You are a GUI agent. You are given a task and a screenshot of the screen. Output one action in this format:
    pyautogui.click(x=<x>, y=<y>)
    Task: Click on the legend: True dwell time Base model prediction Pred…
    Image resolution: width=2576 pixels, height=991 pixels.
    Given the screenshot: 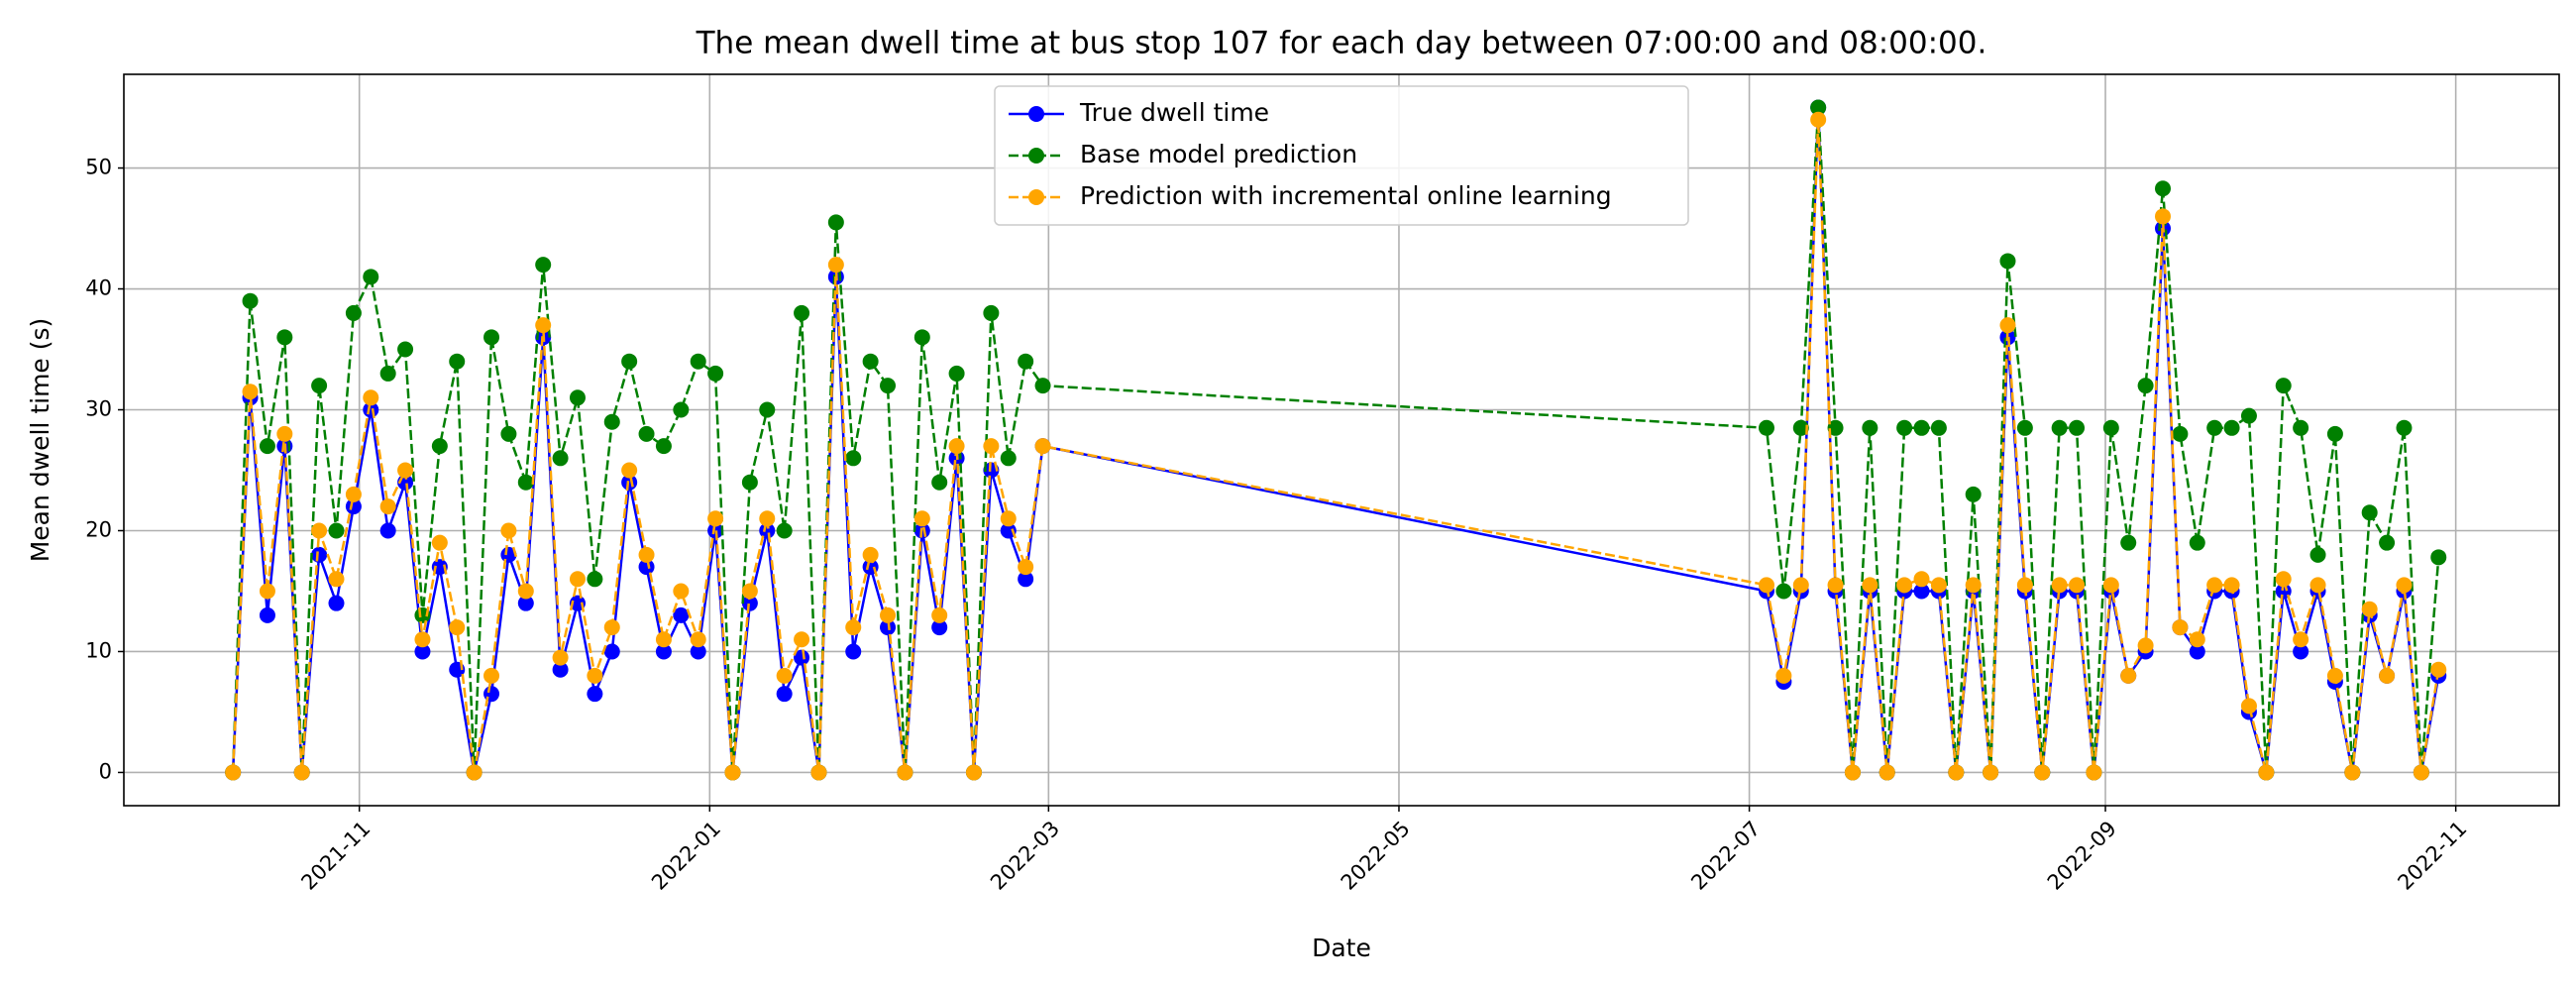 What is the action you would take?
    pyautogui.click(x=1342, y=155)
    